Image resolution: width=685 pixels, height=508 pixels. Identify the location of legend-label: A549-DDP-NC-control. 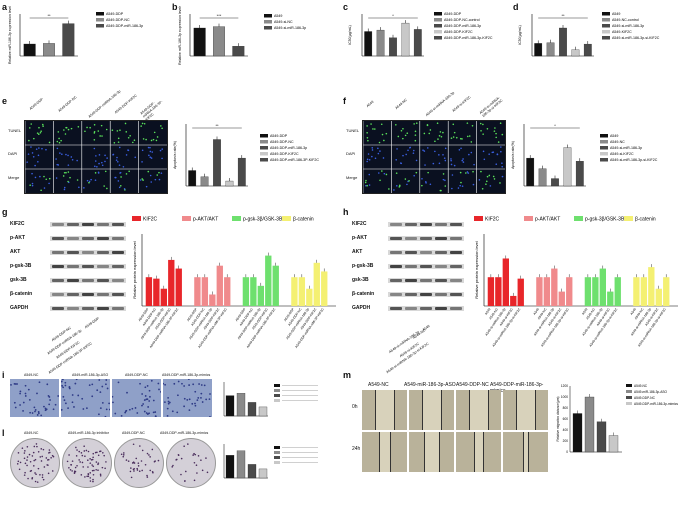
(462, 20).